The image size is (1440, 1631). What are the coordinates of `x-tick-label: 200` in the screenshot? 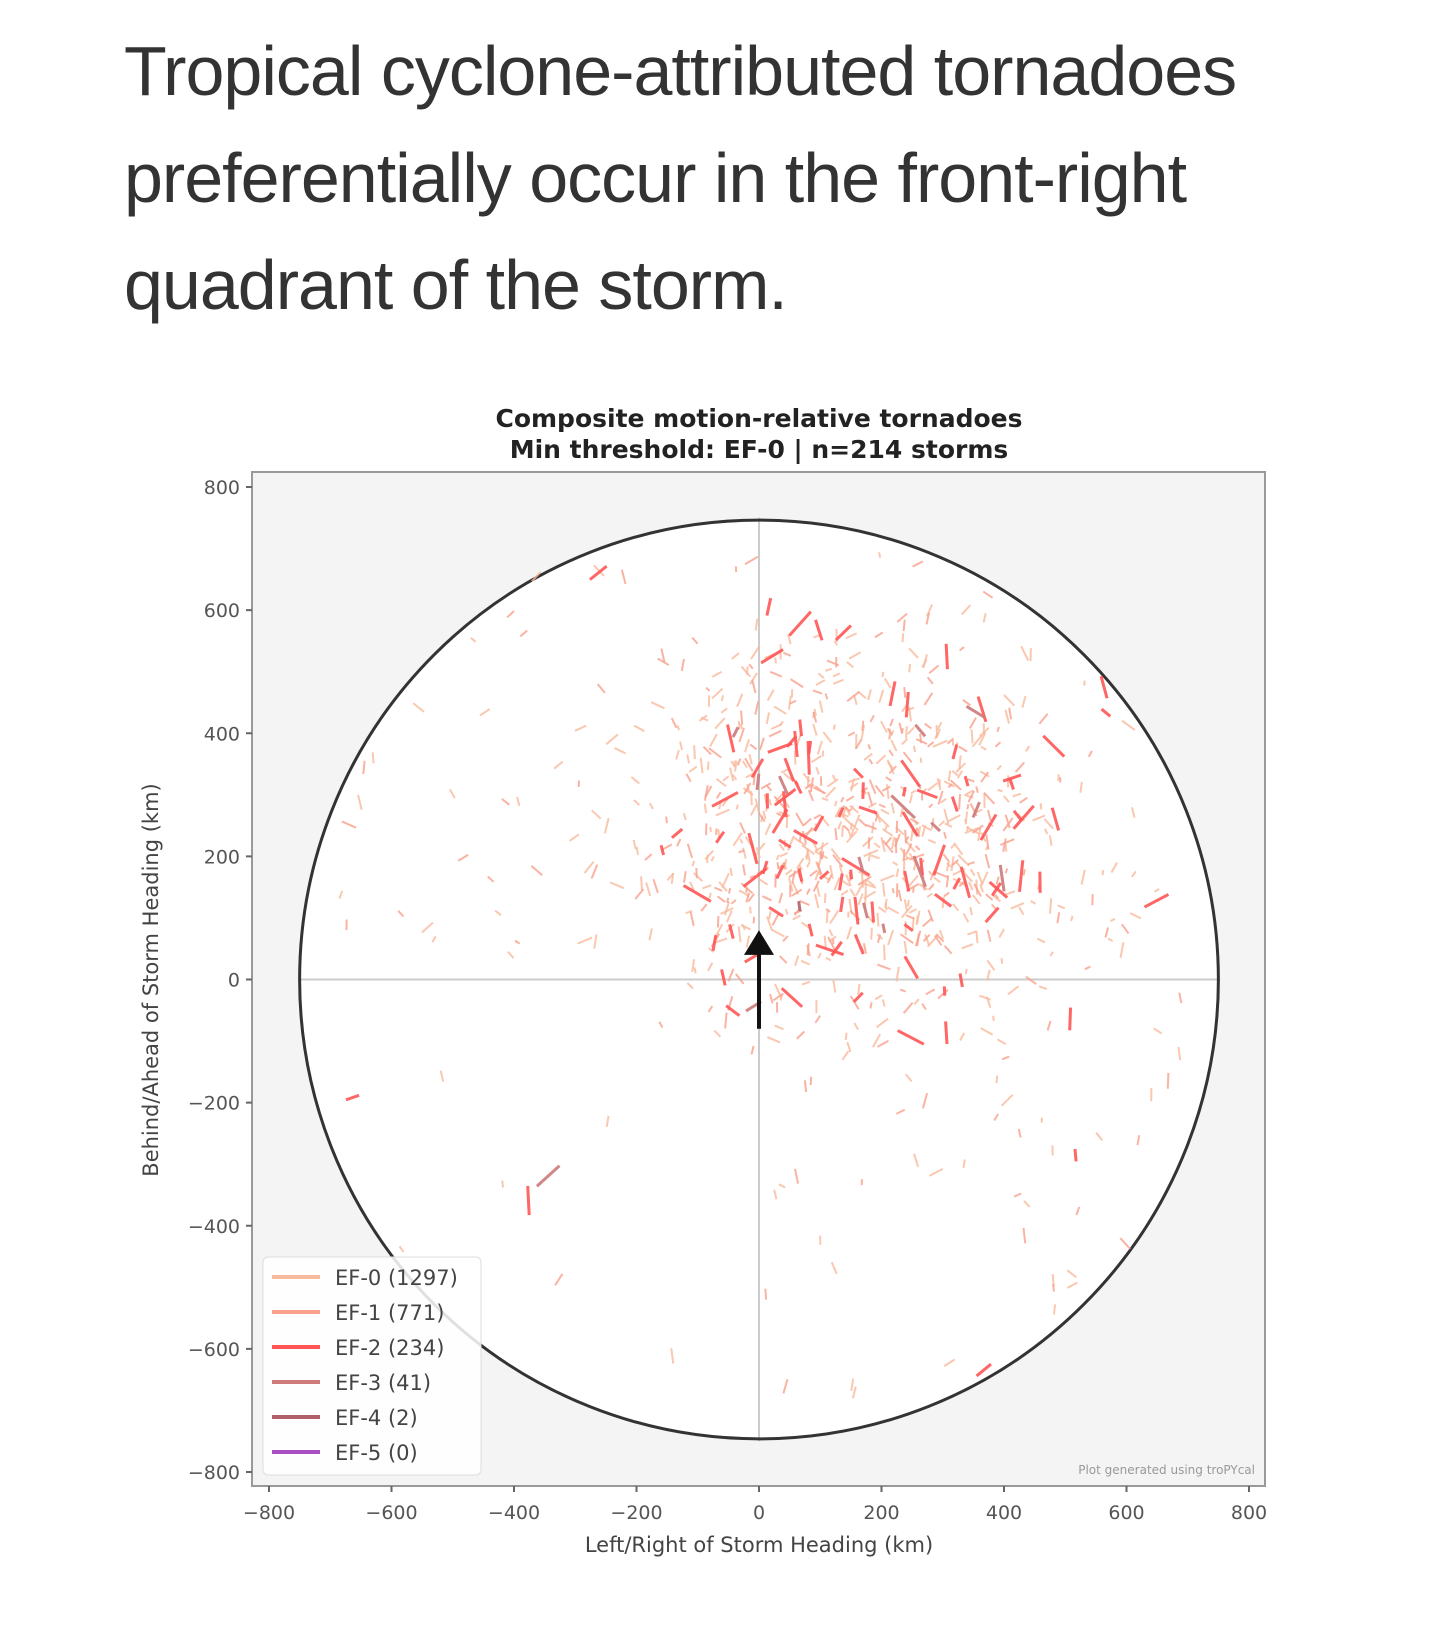 It's located at (881, 1513).